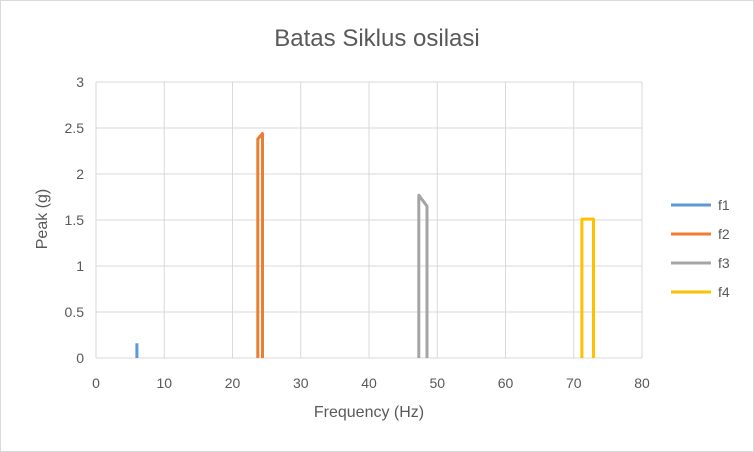 The width and height of the screenshot is (754, 452). What do you see at coordinates (700, 248) in the screenshot?
I see `legend: f1 f2 f3 f4` at bounding box center [700, 248].